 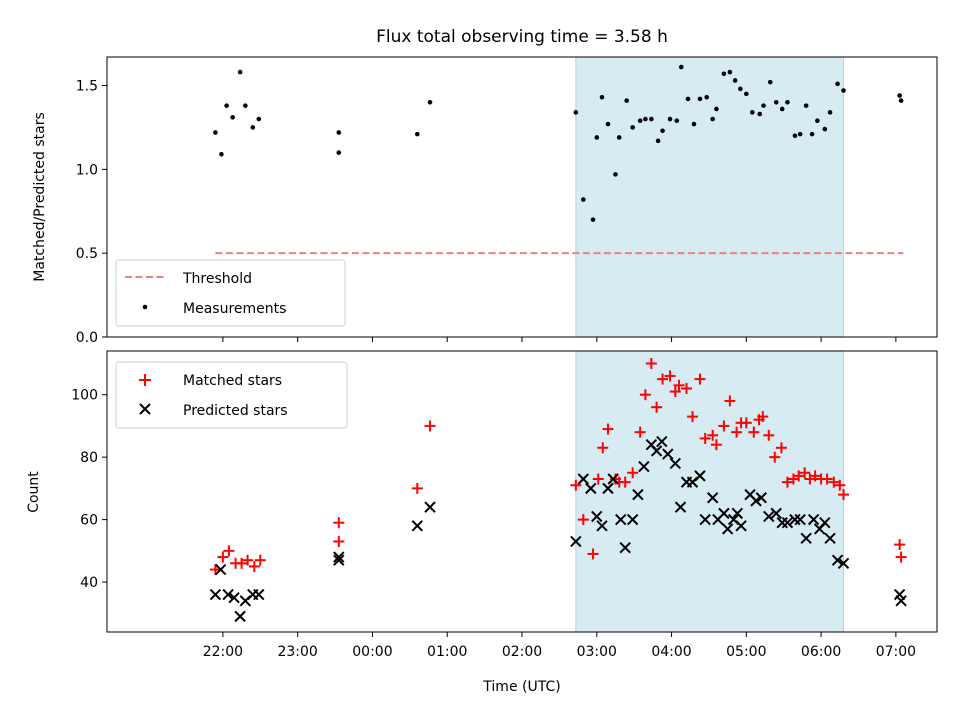 What do you see at coordinates (34, 492) in the screenshot?
I see `count-y-axis-label: Count` at bounding box center [34, 492].